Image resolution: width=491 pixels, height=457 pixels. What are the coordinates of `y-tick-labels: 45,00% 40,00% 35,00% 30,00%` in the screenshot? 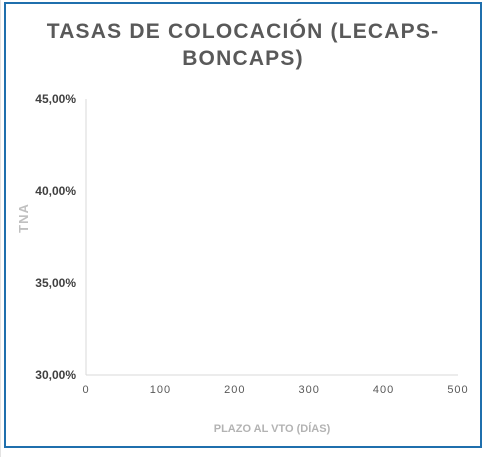 It's located at (55, 237).